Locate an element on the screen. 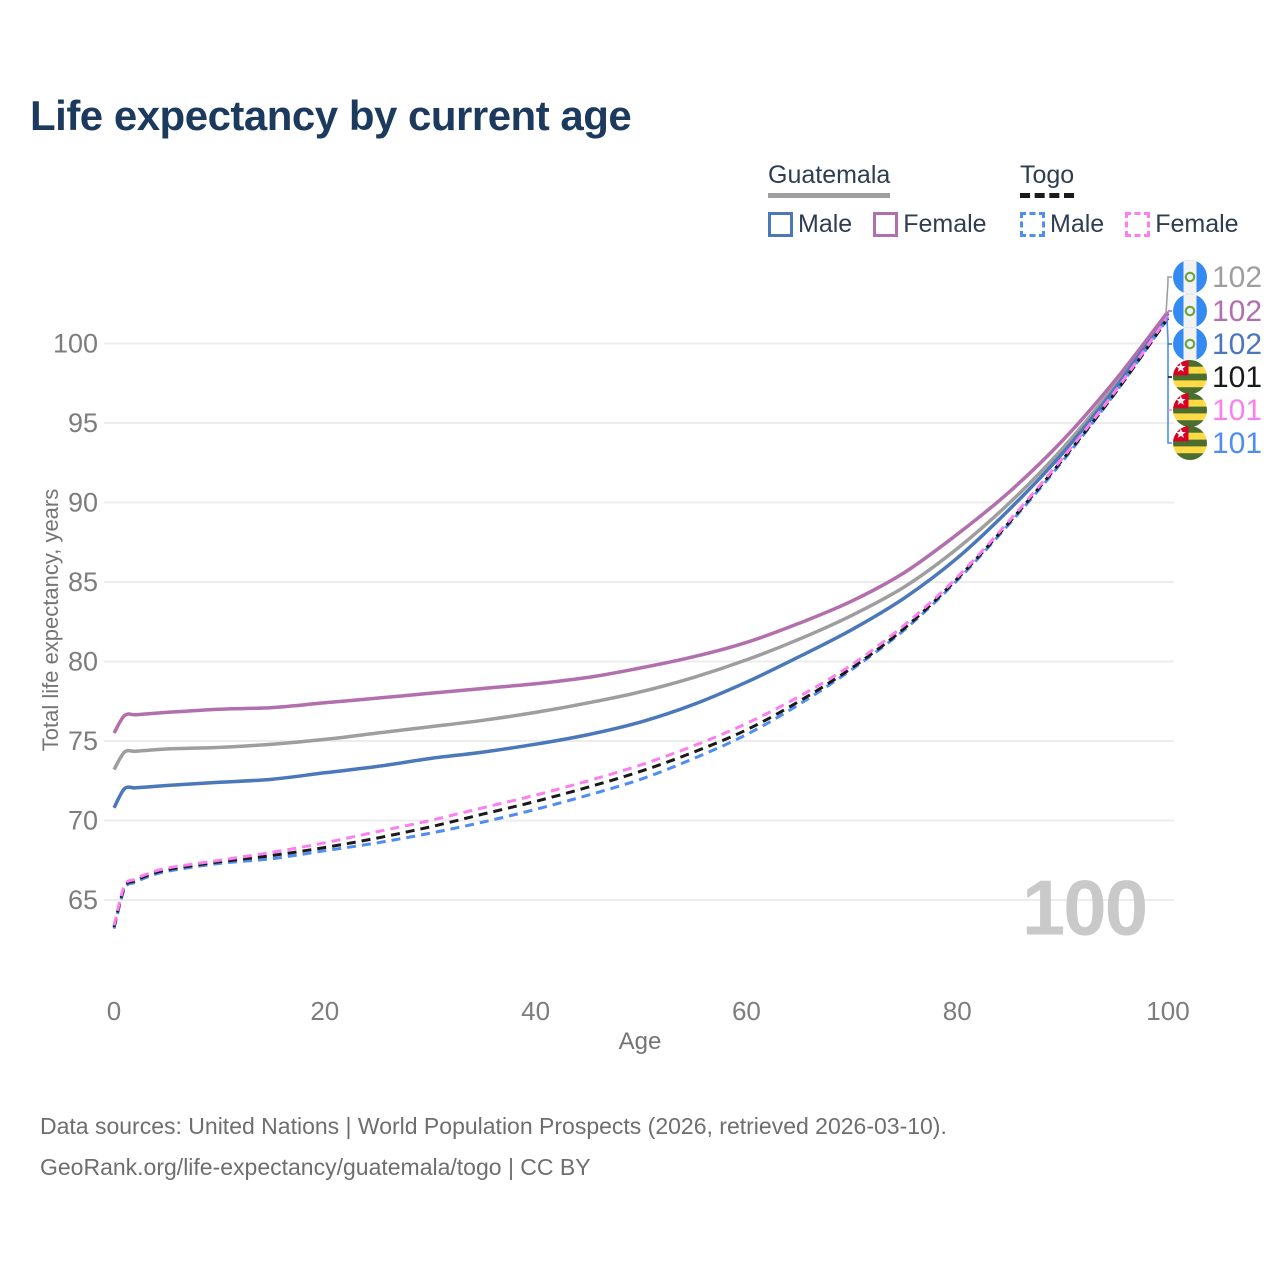 Image resolution: width=1280 pixels, height=1280 pixels. legend-items-guatemala: Male Female is located at coordinates (877, 224).